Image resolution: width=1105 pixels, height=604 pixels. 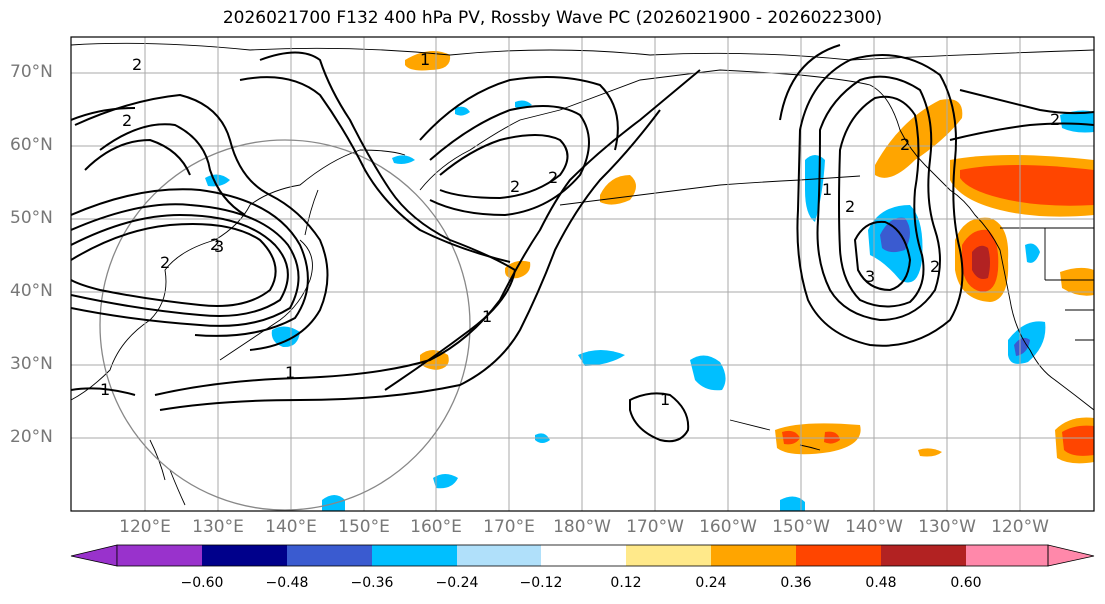 What do you see at coordinates (31, 72) in the screenshot?
I see `lat-label-70n: 70°N` at bounding box center [31, 72].